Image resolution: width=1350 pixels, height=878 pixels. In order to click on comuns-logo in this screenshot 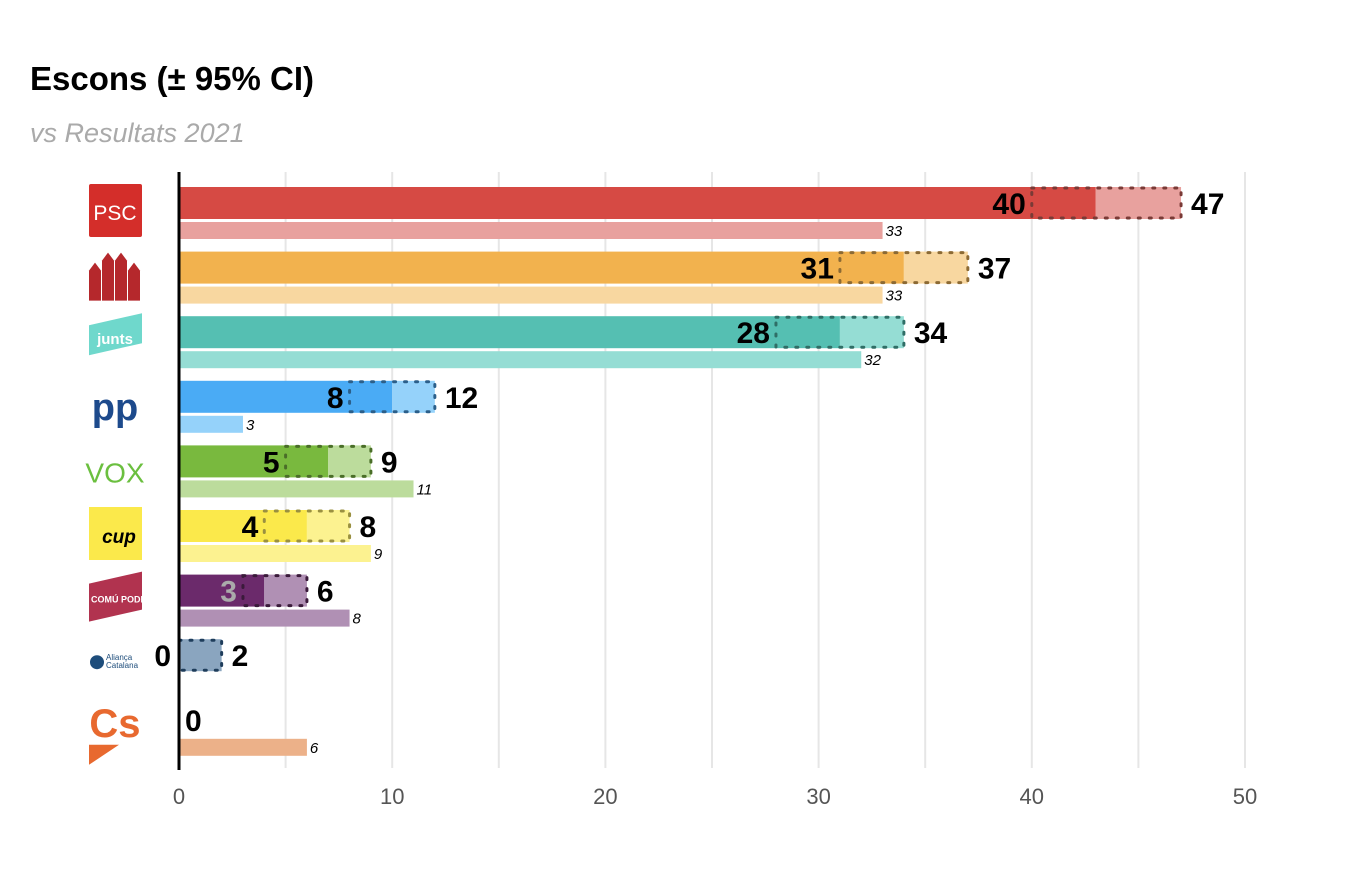, I will do `click(115, 596)`.